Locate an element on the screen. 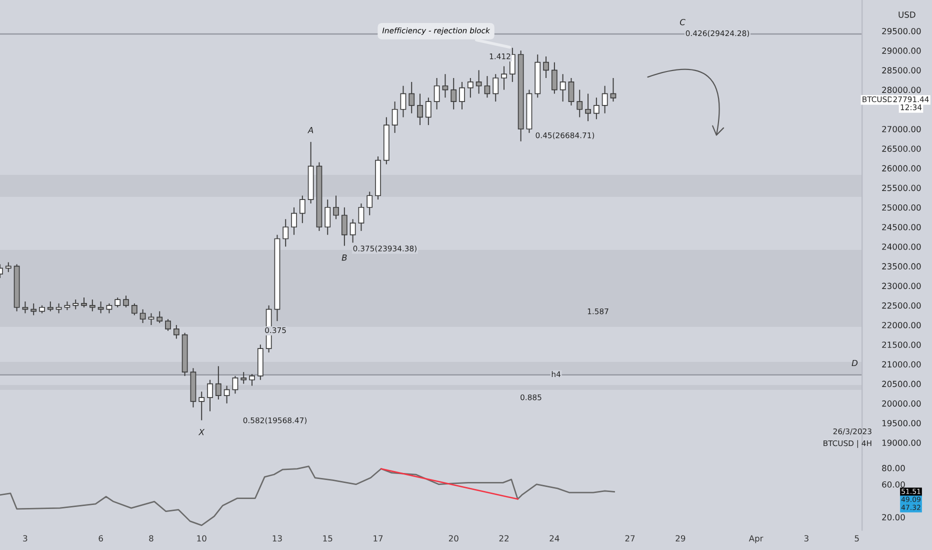 The height and width of the screenshot is (550, 932). x-tick-label: 24 is located at coordinates (555, 538).